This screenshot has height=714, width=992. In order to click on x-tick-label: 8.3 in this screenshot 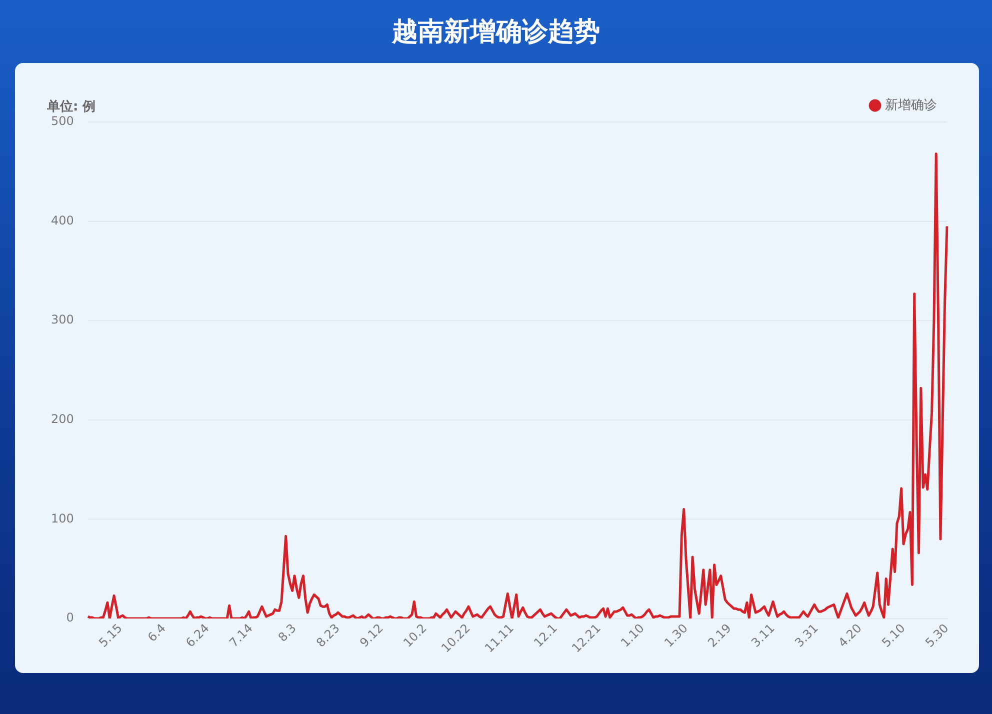, I will do `click(287, 632)`.